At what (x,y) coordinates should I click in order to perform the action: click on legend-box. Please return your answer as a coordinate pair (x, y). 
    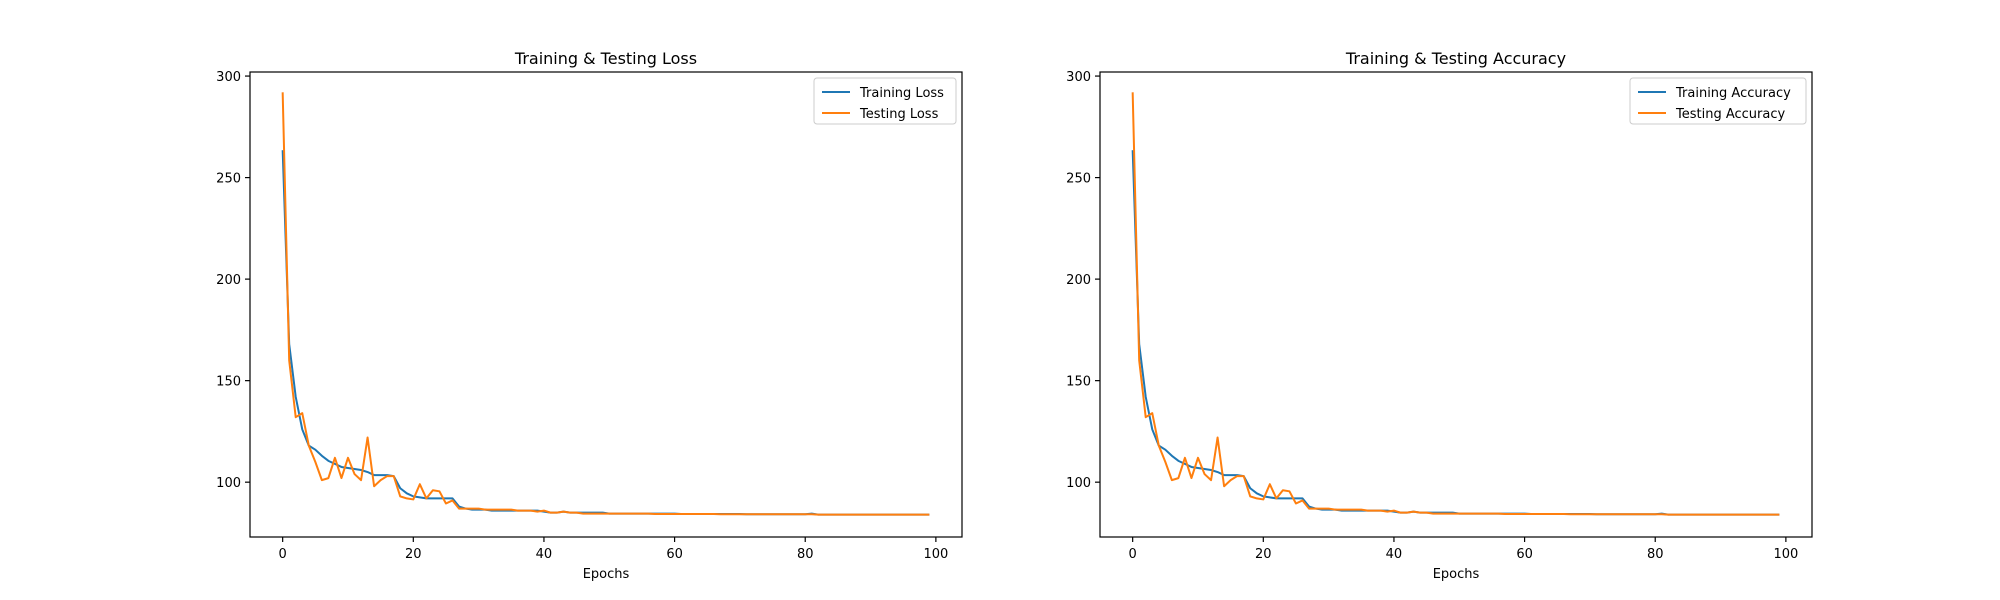
    Looking at the image, I should click on (1718, 101).